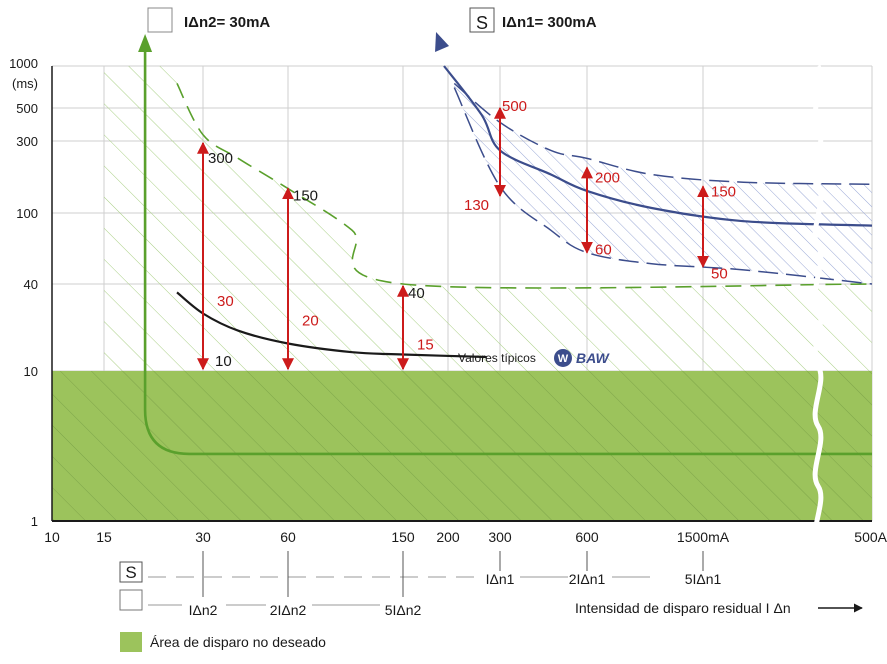 Image resolution: width=887 pixels, height=664 pixels. Describe the element at coordinates (227, 22) in the screenshot. I see `legend-30ma-label: IΔn2= 30mA` at that location.